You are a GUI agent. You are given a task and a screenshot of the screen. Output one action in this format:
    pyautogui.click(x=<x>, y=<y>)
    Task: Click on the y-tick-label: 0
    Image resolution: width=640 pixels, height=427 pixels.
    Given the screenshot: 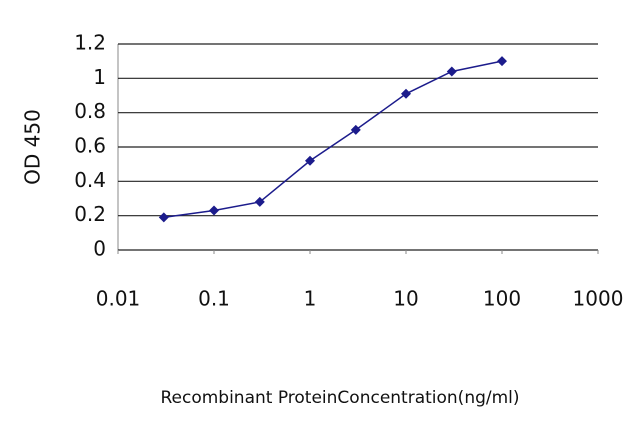 What is the action you would take?
    pyautogui.click(x=99, y=249)
    